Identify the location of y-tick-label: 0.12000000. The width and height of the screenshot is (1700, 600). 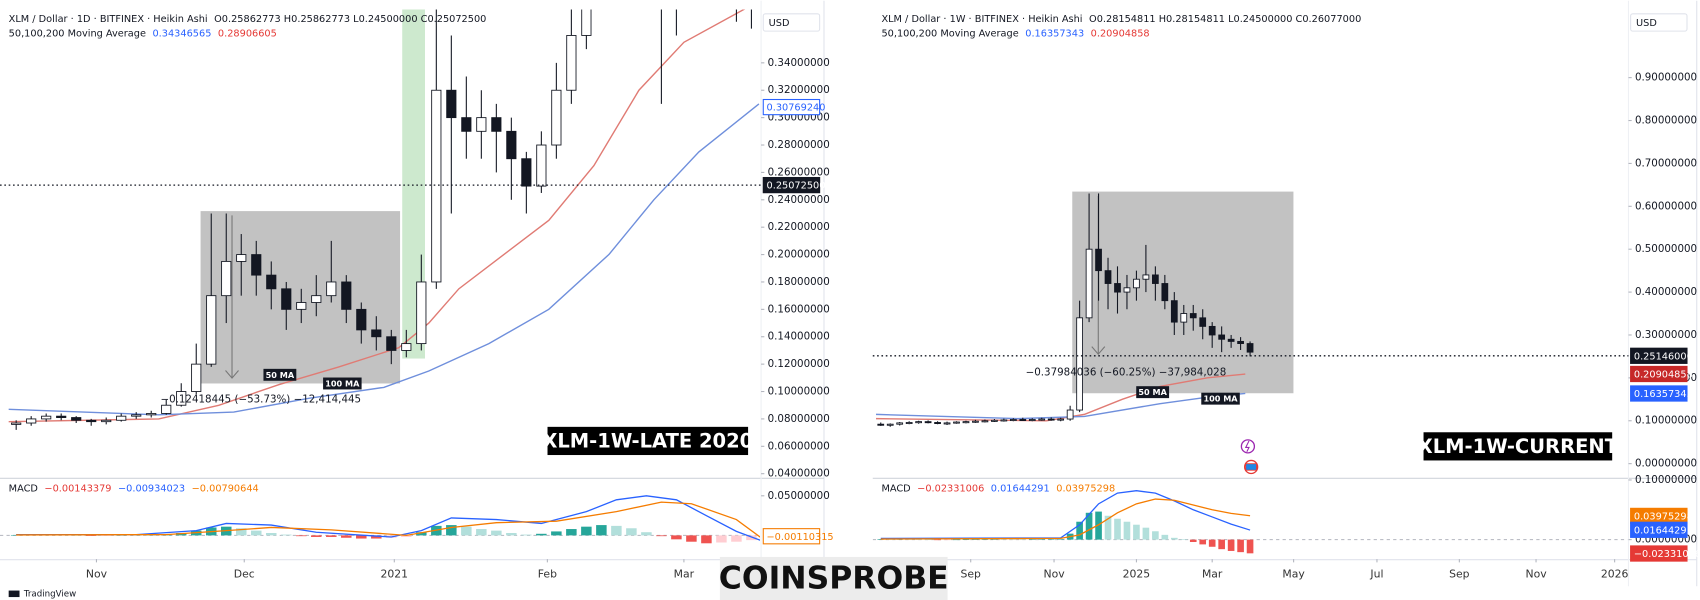
(799, 364).